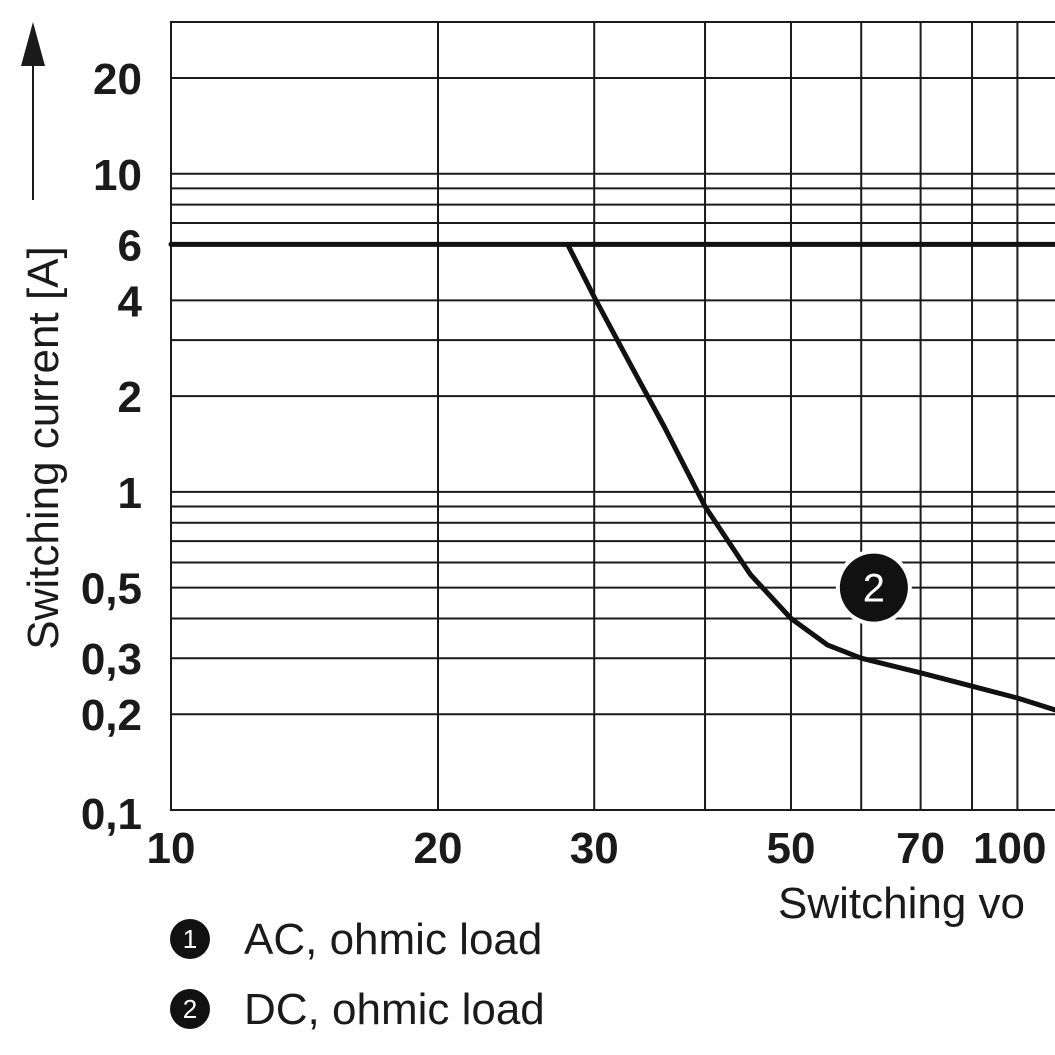 Image resolution: width=1055 pixels, height=1055 pixels. I want to click on series-marker-2: 2, so click(873, 587).